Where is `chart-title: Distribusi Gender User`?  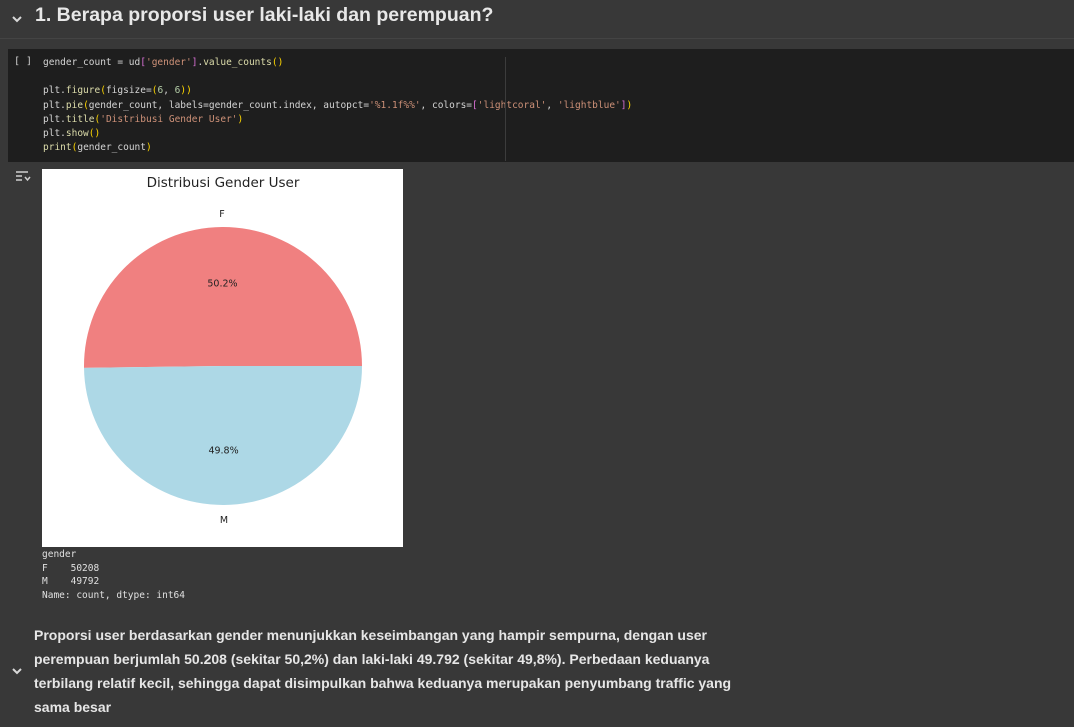
chart-title: Distribusi Gender User is located at coordinates (223, 183).